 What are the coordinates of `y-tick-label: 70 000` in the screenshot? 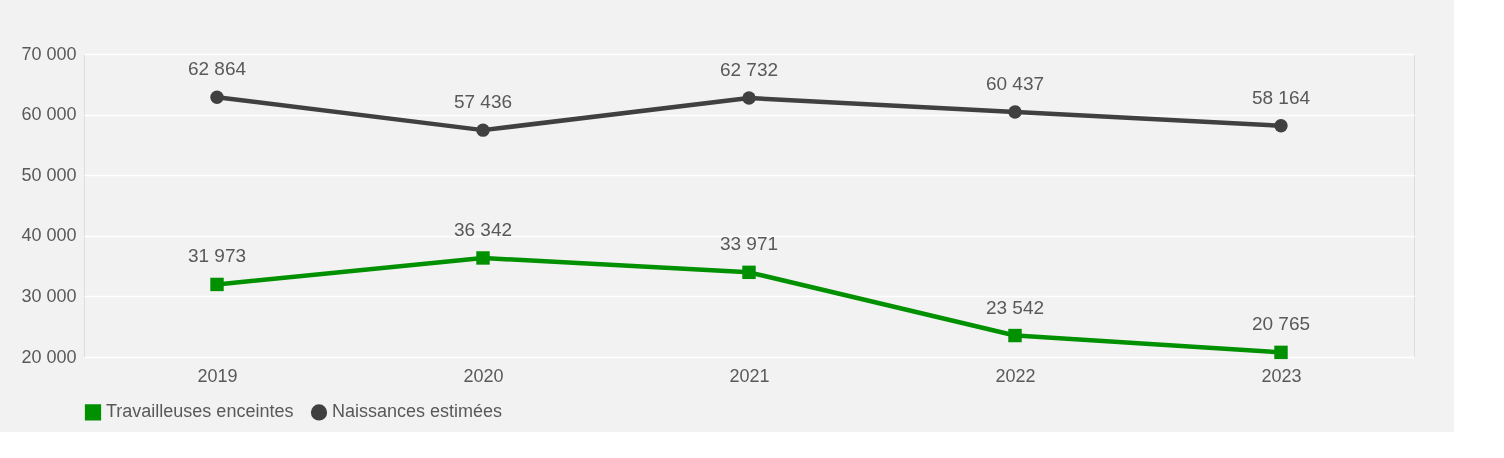 It's located at (49, 53).